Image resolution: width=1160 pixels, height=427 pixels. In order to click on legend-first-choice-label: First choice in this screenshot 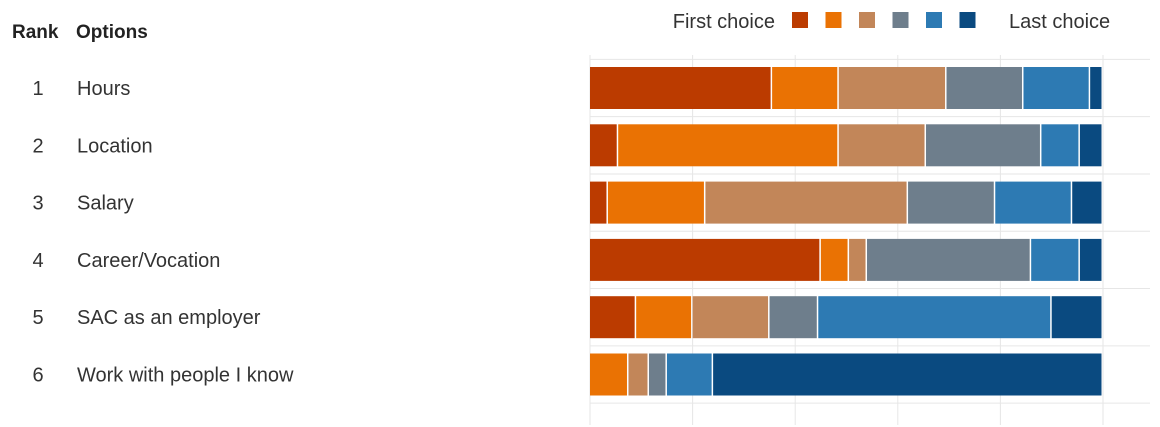, I will do `click(724, 22)`.